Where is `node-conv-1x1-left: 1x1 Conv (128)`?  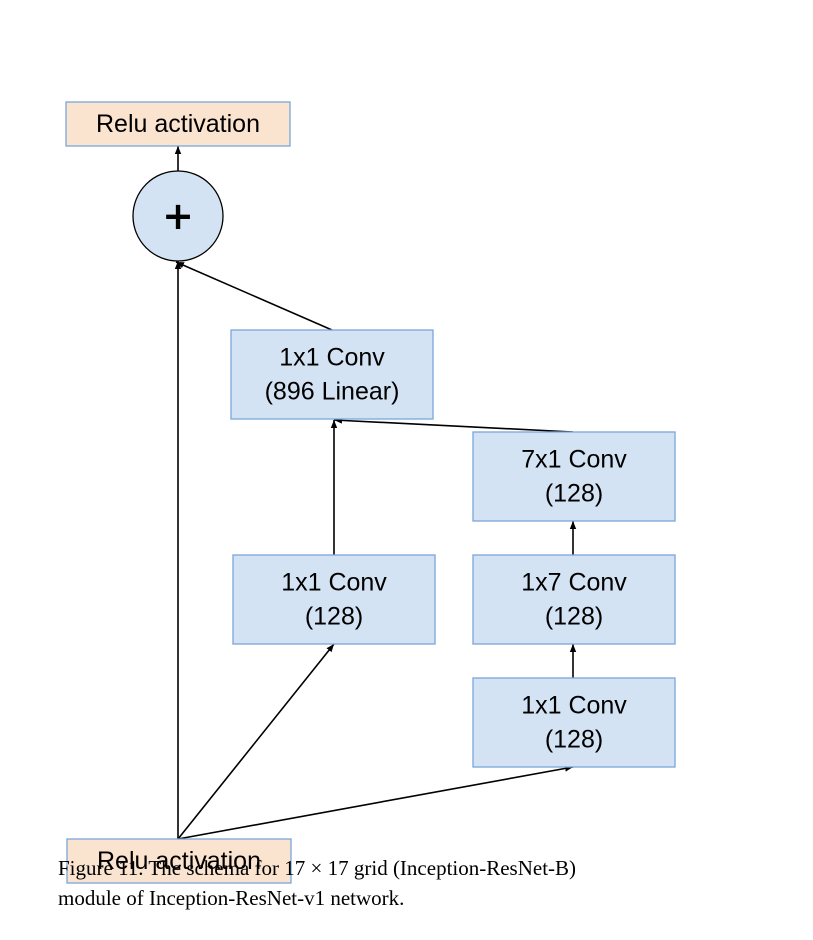 node-conv-1x1-left: 1x1 Conv (128) is located at coordinates (334, 599).